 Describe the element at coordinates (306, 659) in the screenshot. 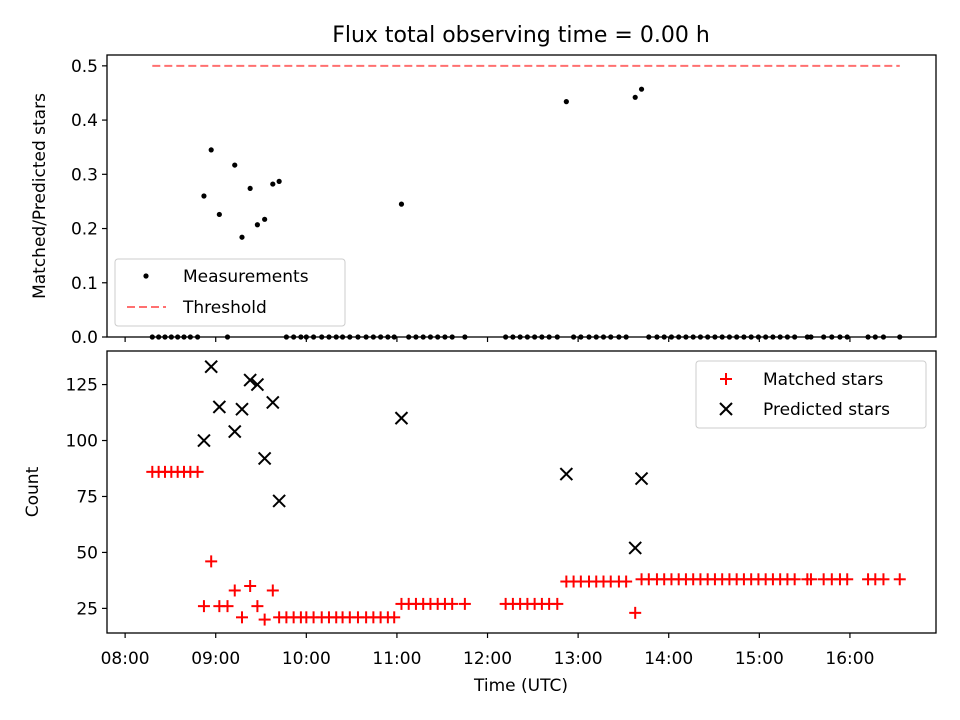

I see `bottom-x-tick-label: 10:00` at that location.